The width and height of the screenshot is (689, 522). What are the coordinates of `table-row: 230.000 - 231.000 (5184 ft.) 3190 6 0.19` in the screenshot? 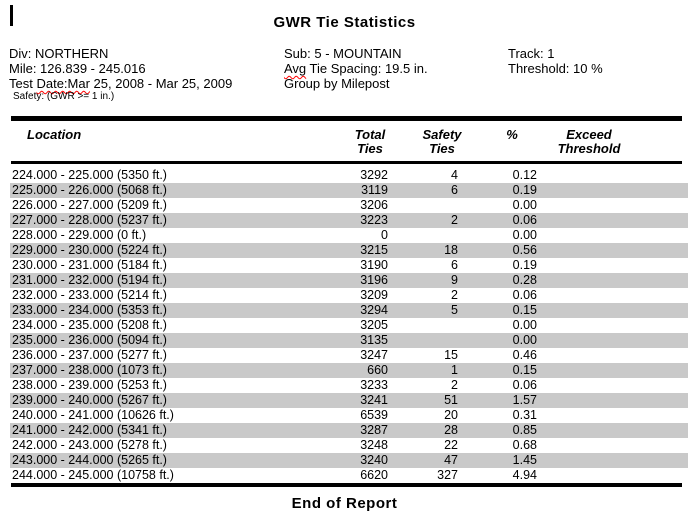 It's located at (349, 265).